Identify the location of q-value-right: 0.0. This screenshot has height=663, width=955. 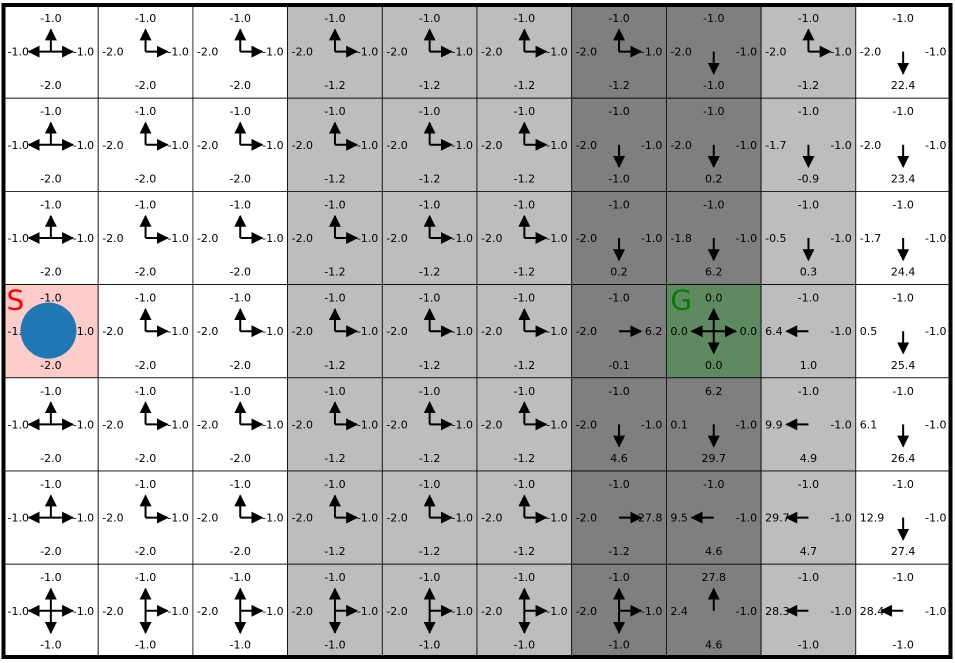
(749, 331).